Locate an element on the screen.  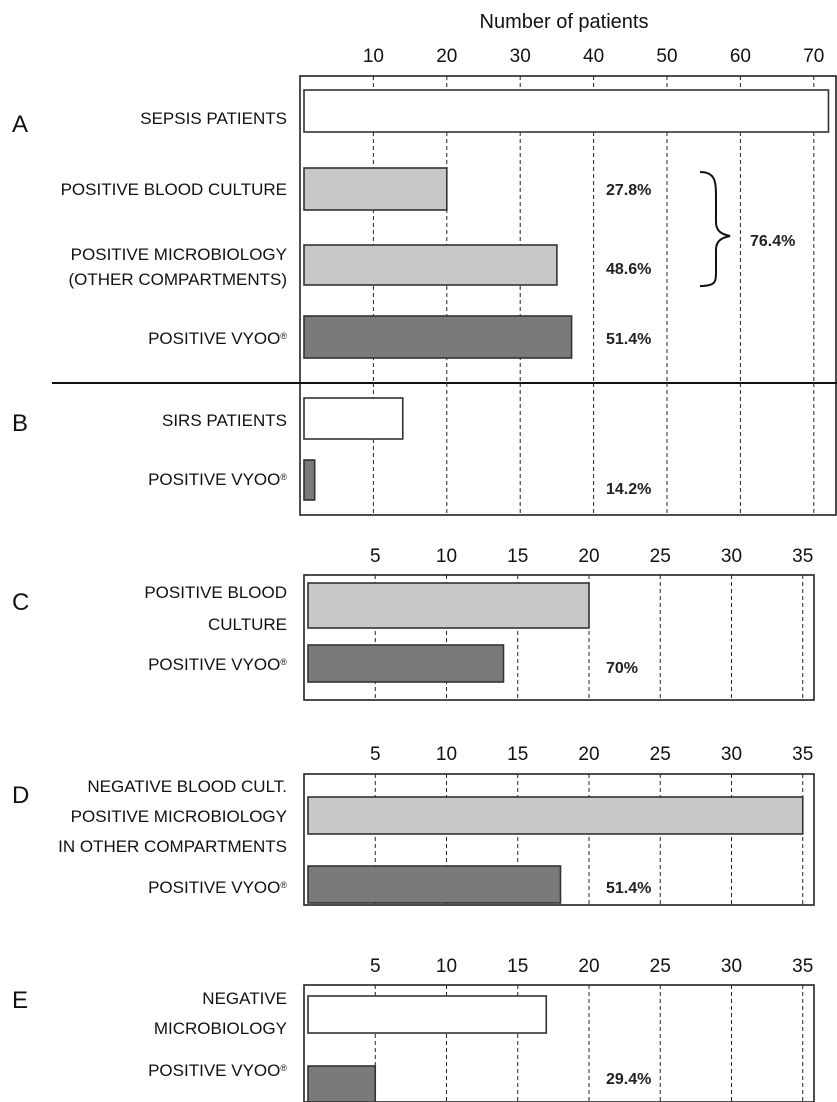
panel-letter: E is located at coordinates (20, 1000).